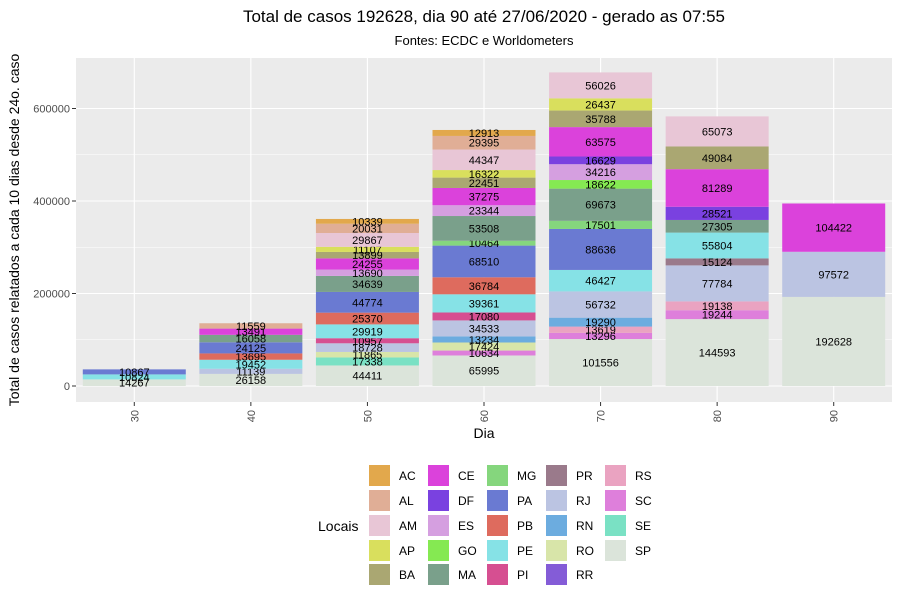 This screenshot has width=900, height=600. Describe the element at coordinates (484, 40) in the screenshot. I see `chart-subtitle: Fontes: ECDC e Worldometers` at that location.